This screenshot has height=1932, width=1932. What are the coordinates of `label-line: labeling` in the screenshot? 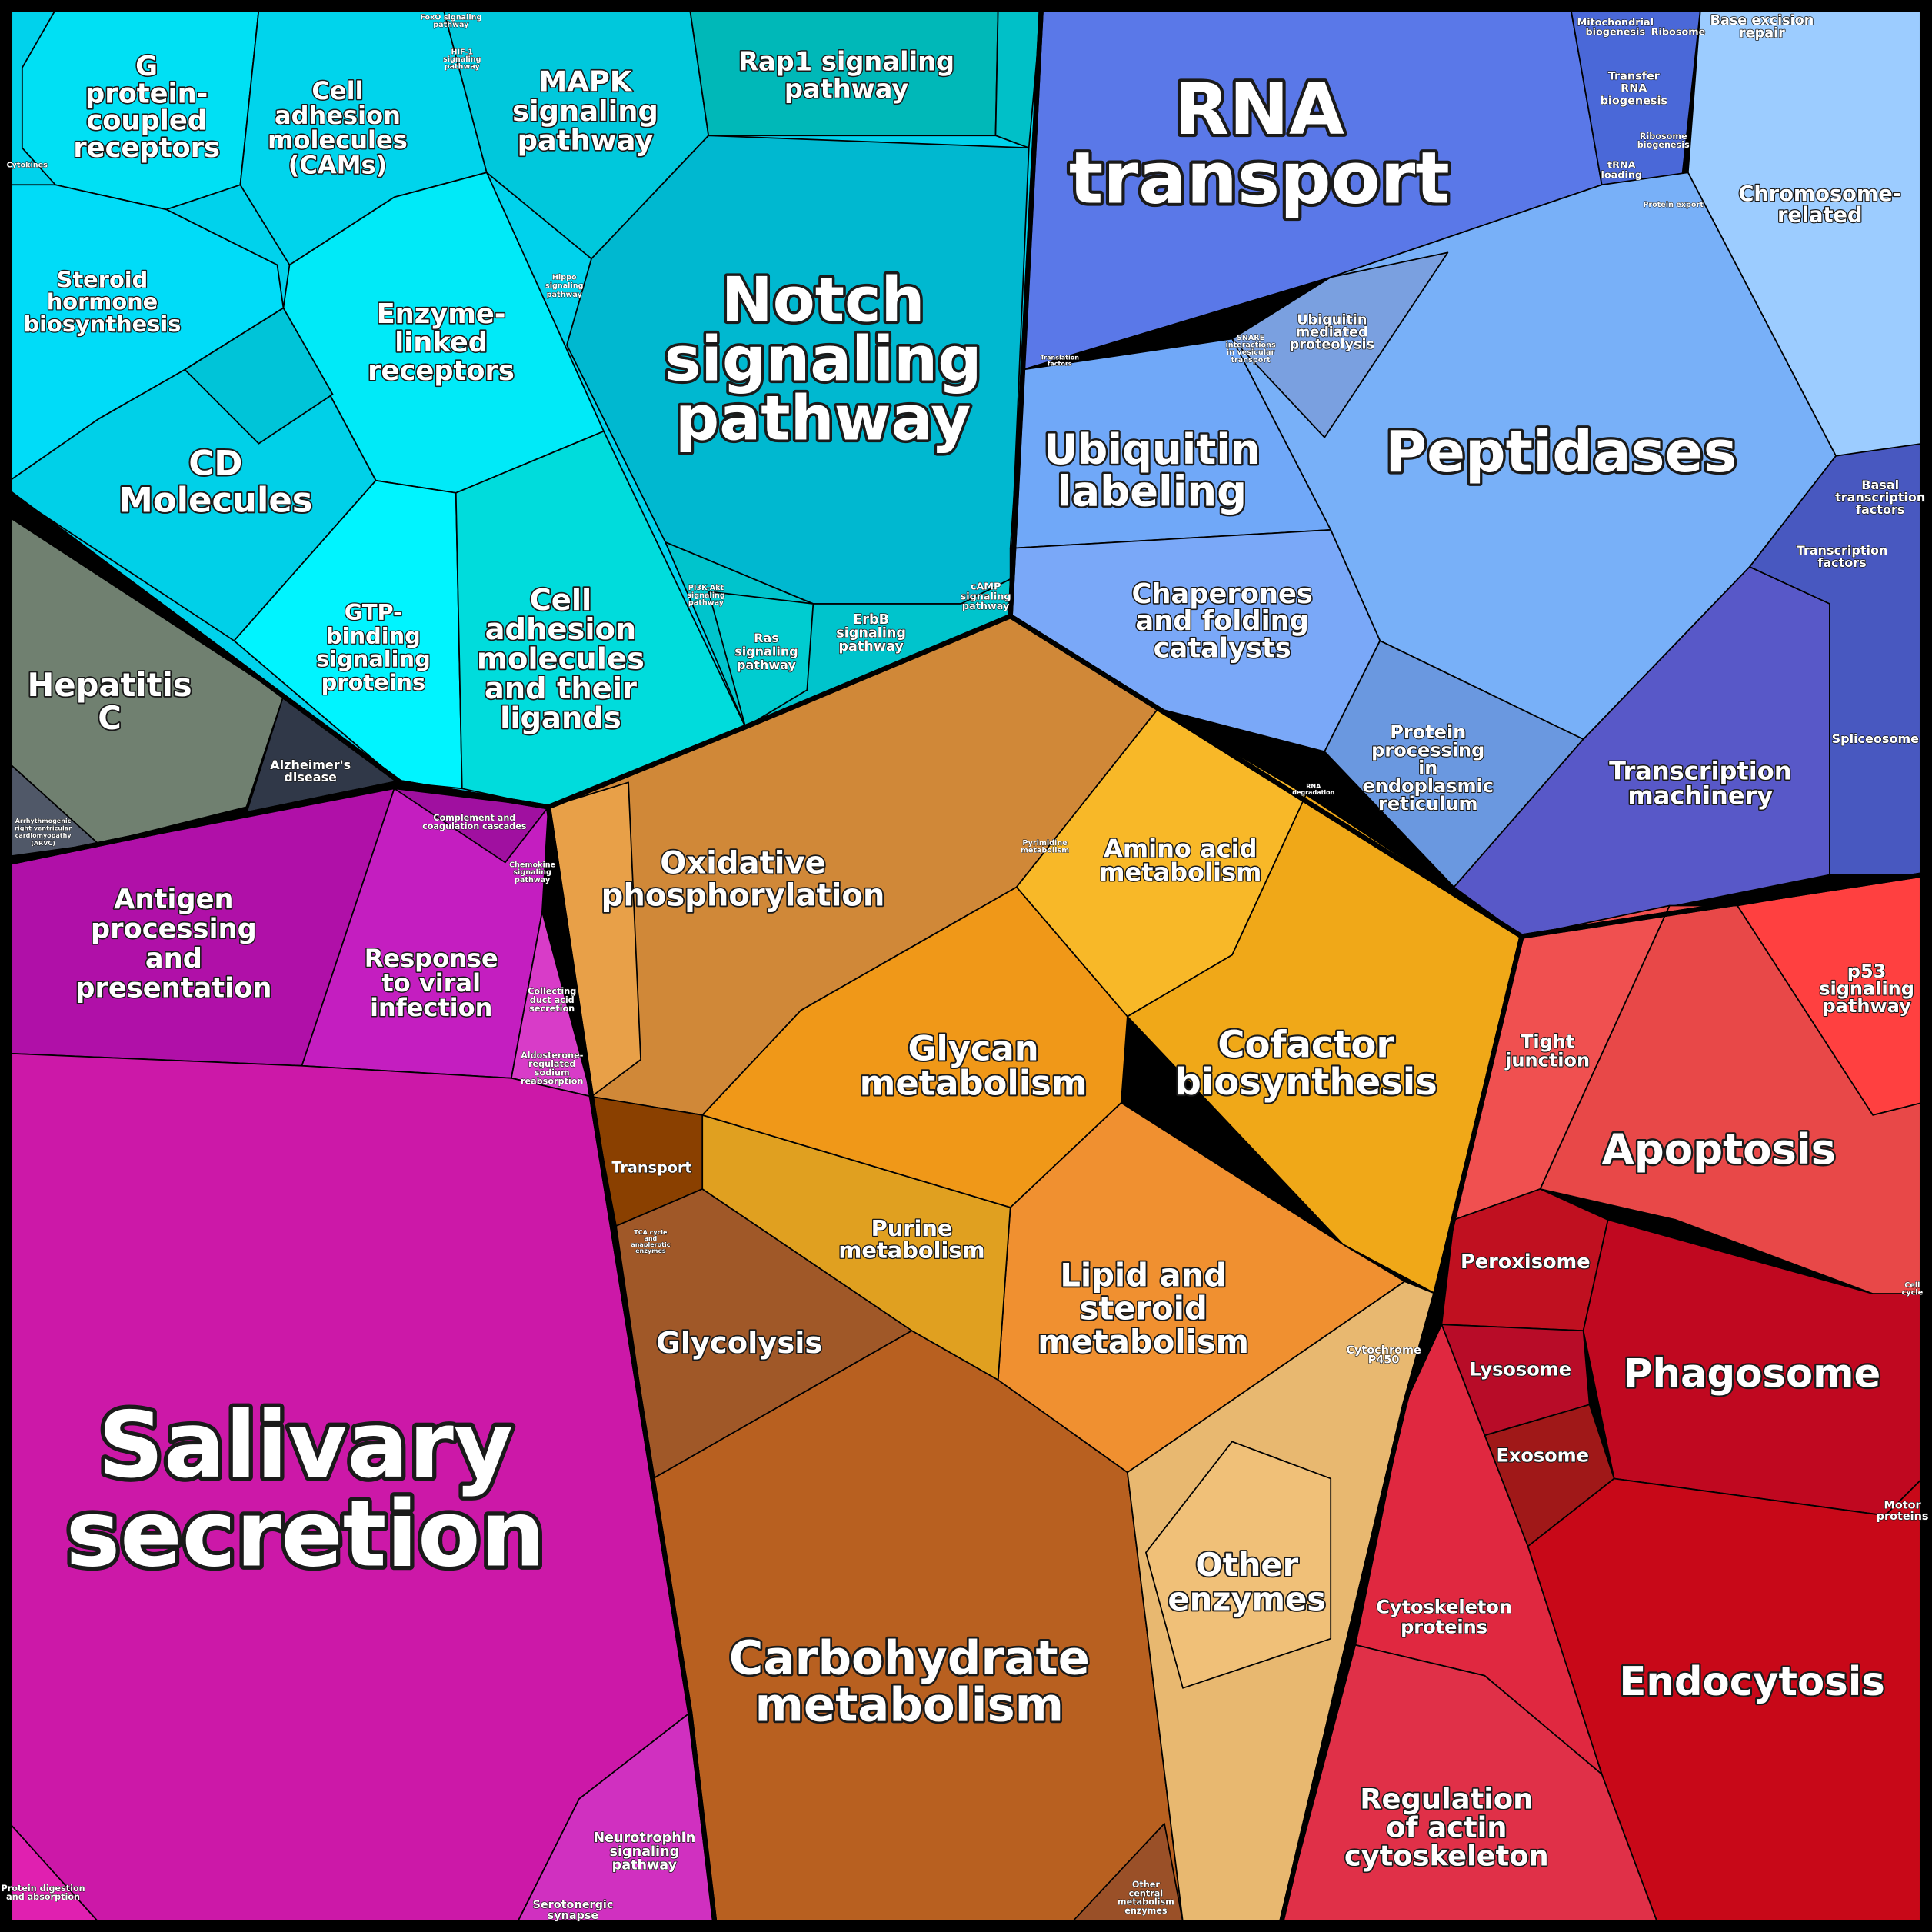 It's located at (1152, 491).